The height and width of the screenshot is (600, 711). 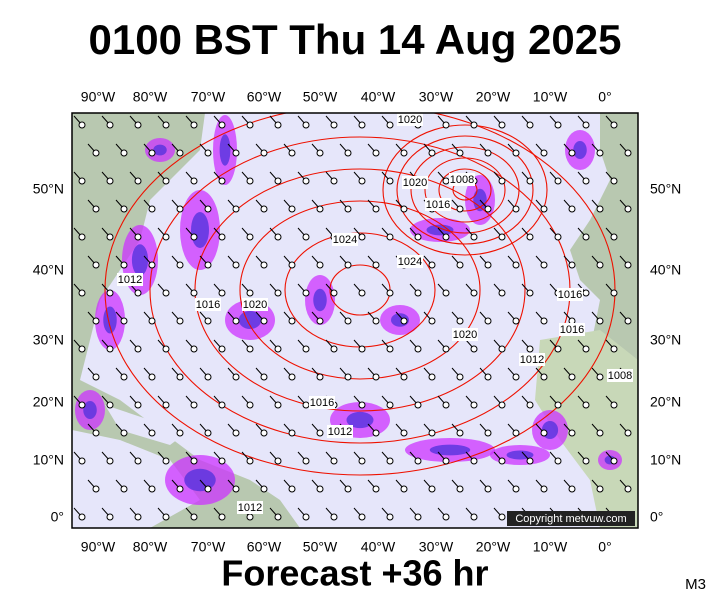 I want to click on isobar, so click(x=465, y=190).